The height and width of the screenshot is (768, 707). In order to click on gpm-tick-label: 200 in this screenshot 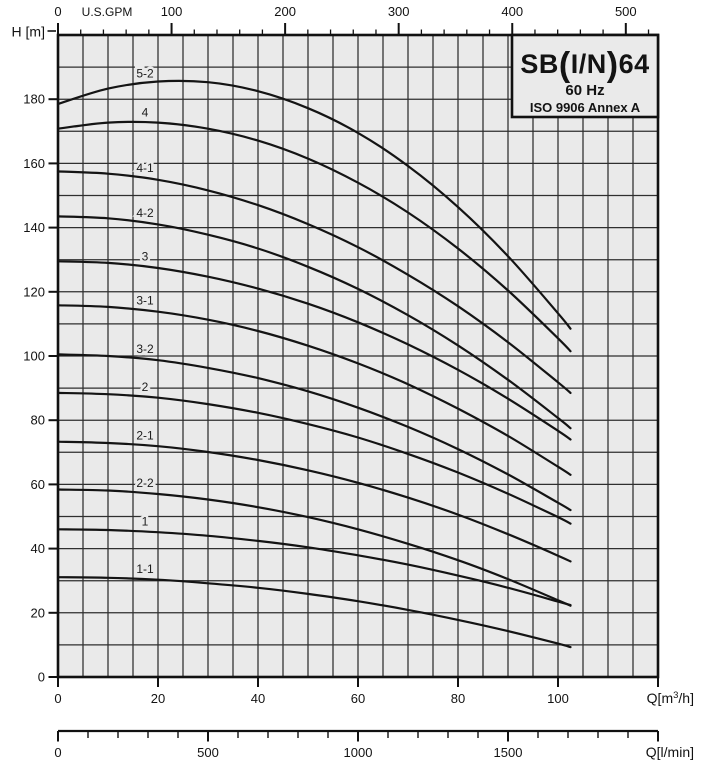, I will do `click(285, 11)`.